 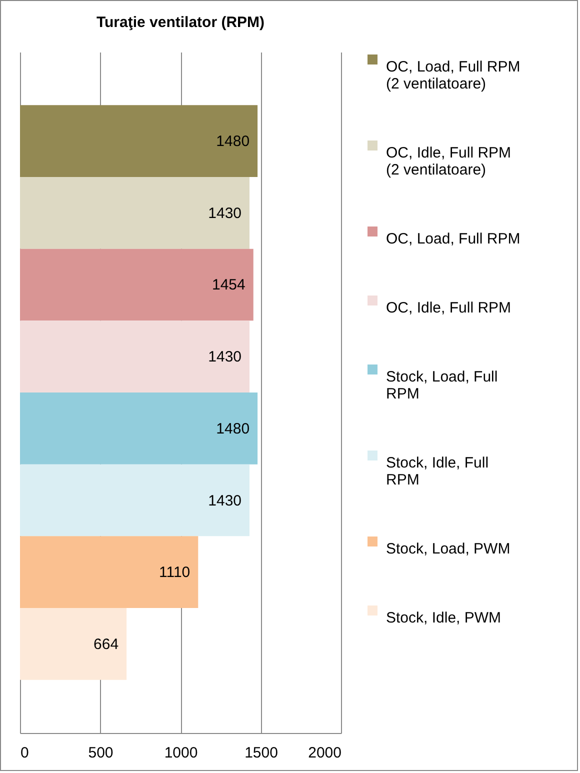 What do you see at coordinates (325, 753) in the screenshot?
I see `x-tick-label: 2000` at bounding box center [325, 753].